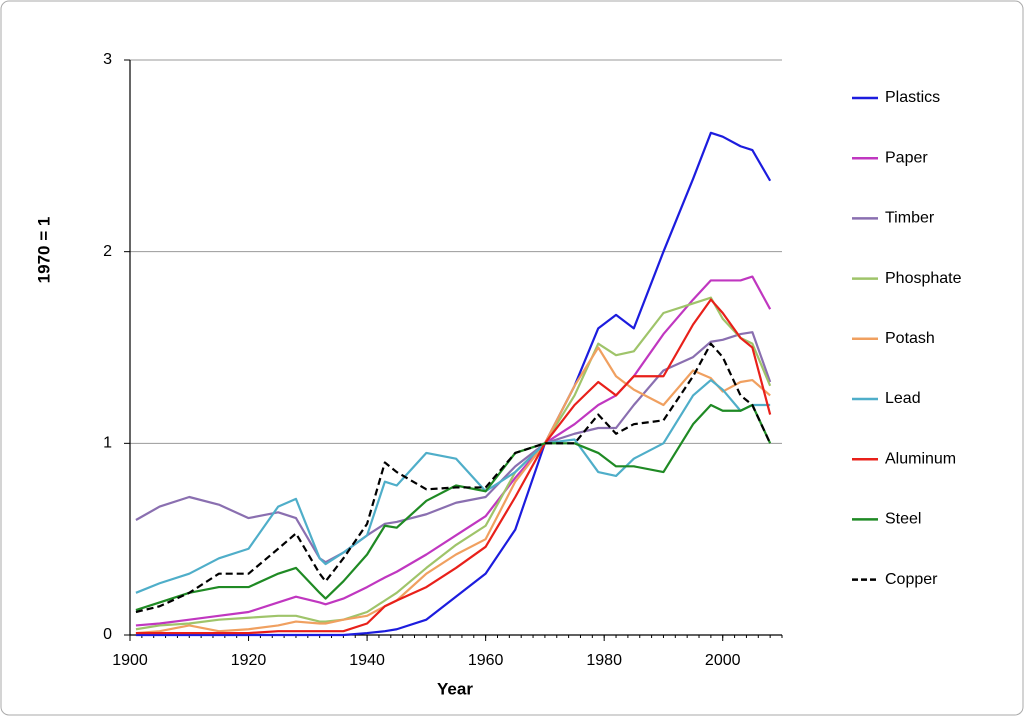 The image size is (1024, 716). What do you see at coordinates (367, 660) in the screenshot?
I see `x-tick-label: 1940` at bounding box center [367, 660].